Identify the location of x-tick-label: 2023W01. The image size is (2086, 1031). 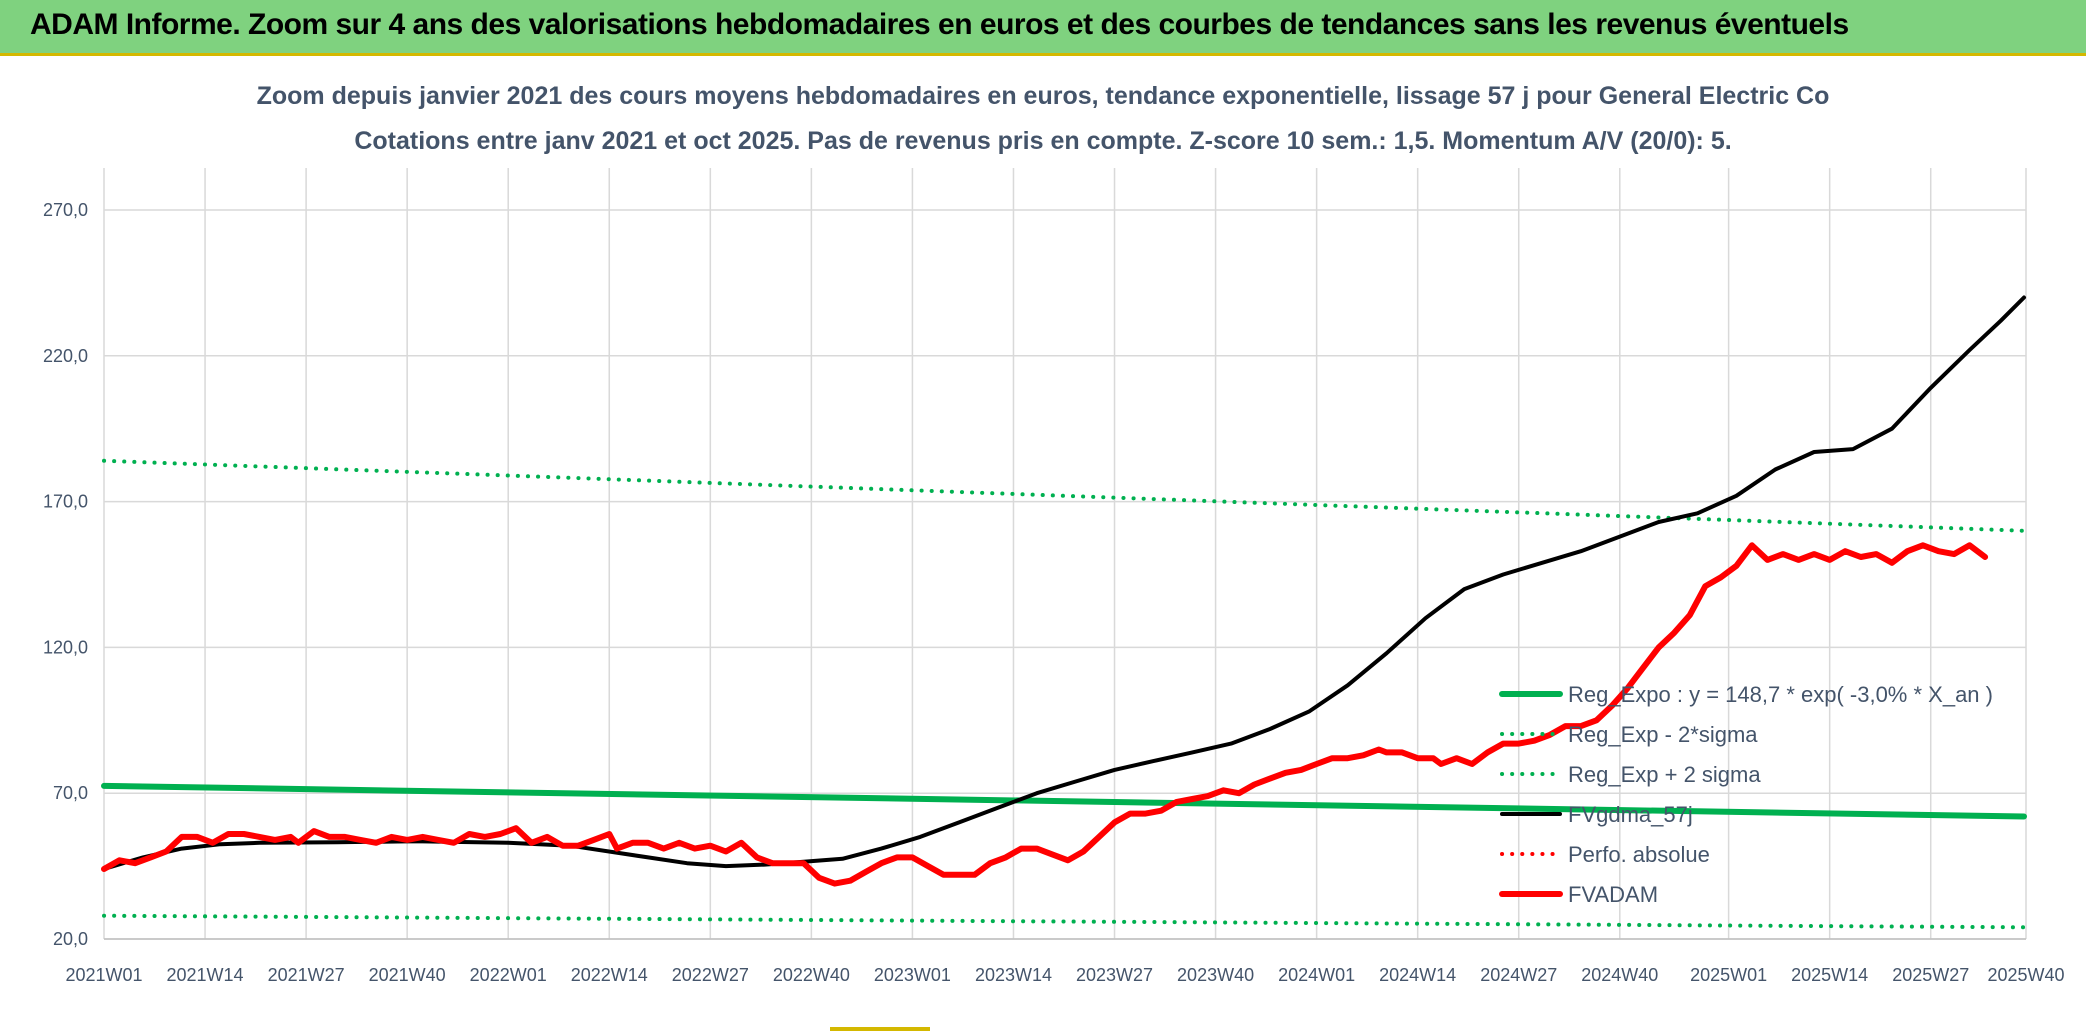
(912, 975).